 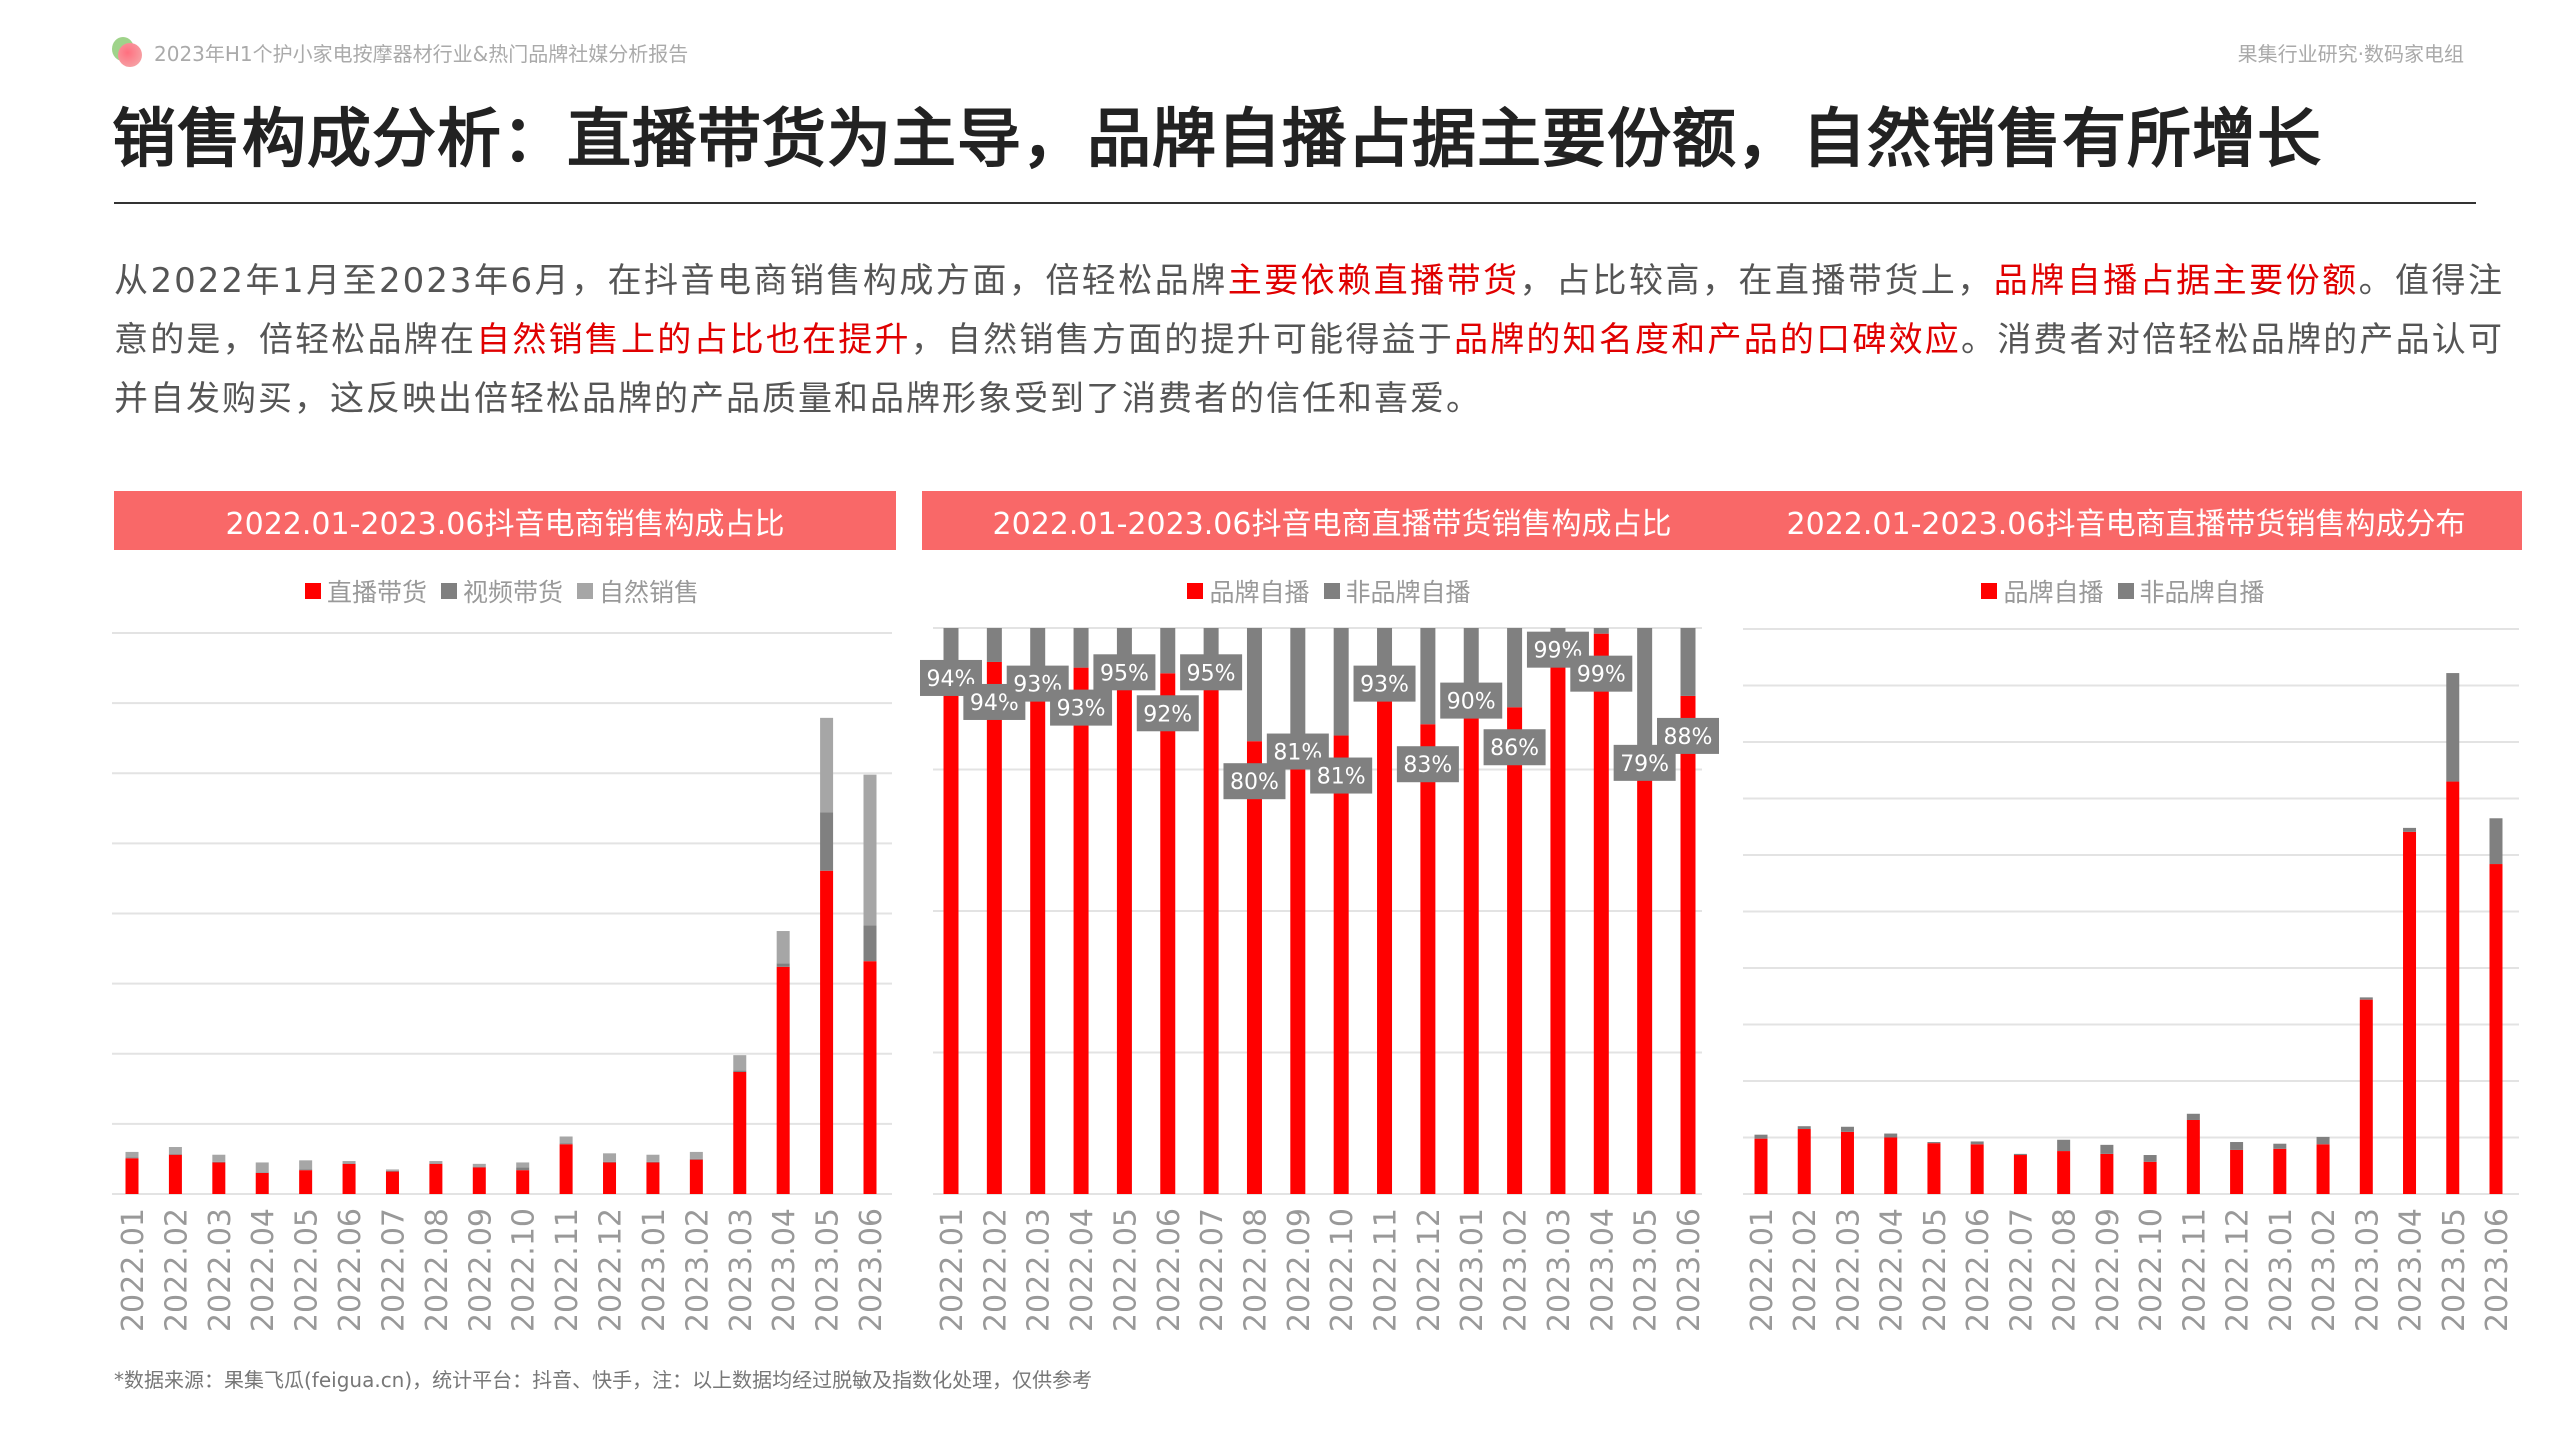 What do you see at coordinates (2151, 1270) in the screenshot?
I see `x-tick-label: 2022.10` at bounding box center [2151, 1270].